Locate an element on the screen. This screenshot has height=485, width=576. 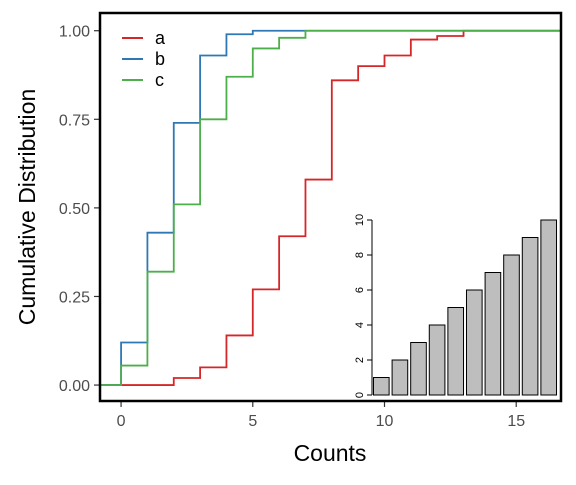
x-axis-title: Counts is located at coordinates (330, 453).